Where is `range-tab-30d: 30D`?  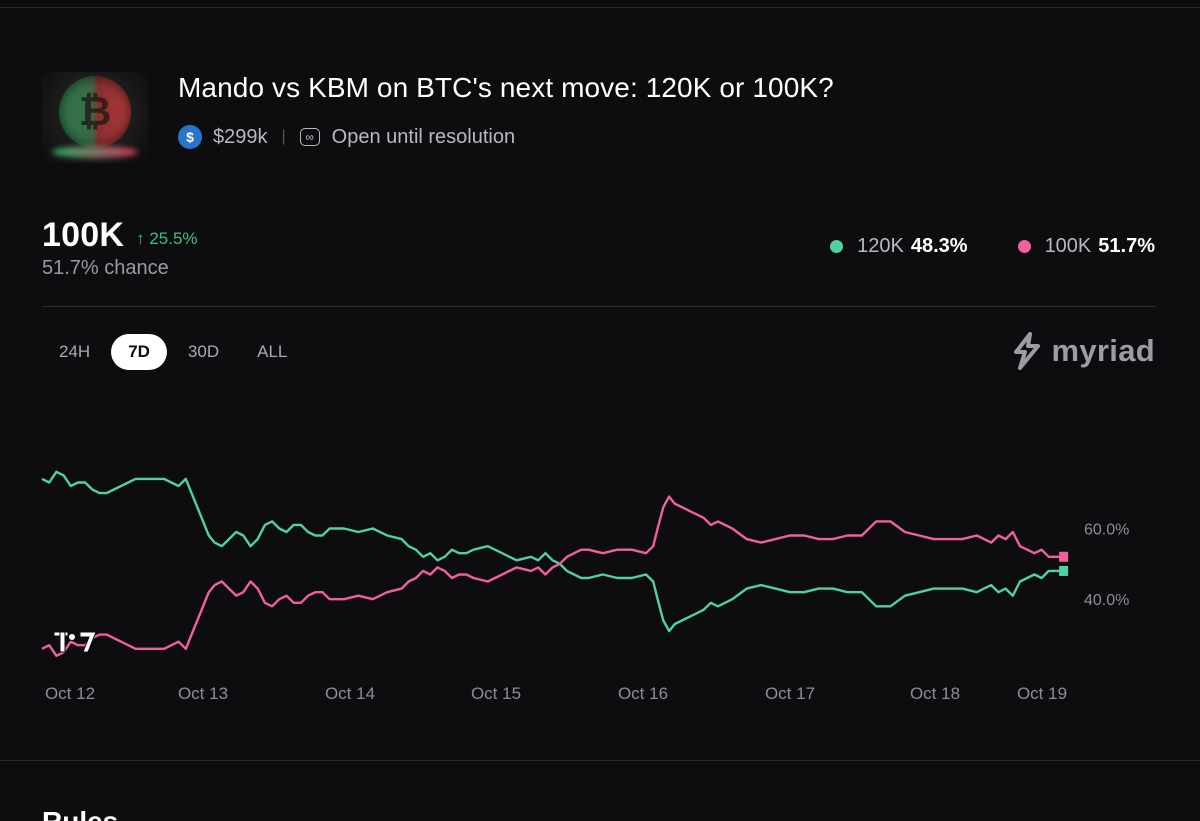 range-tab-30d: 30D is located at coordinates (203, 351).